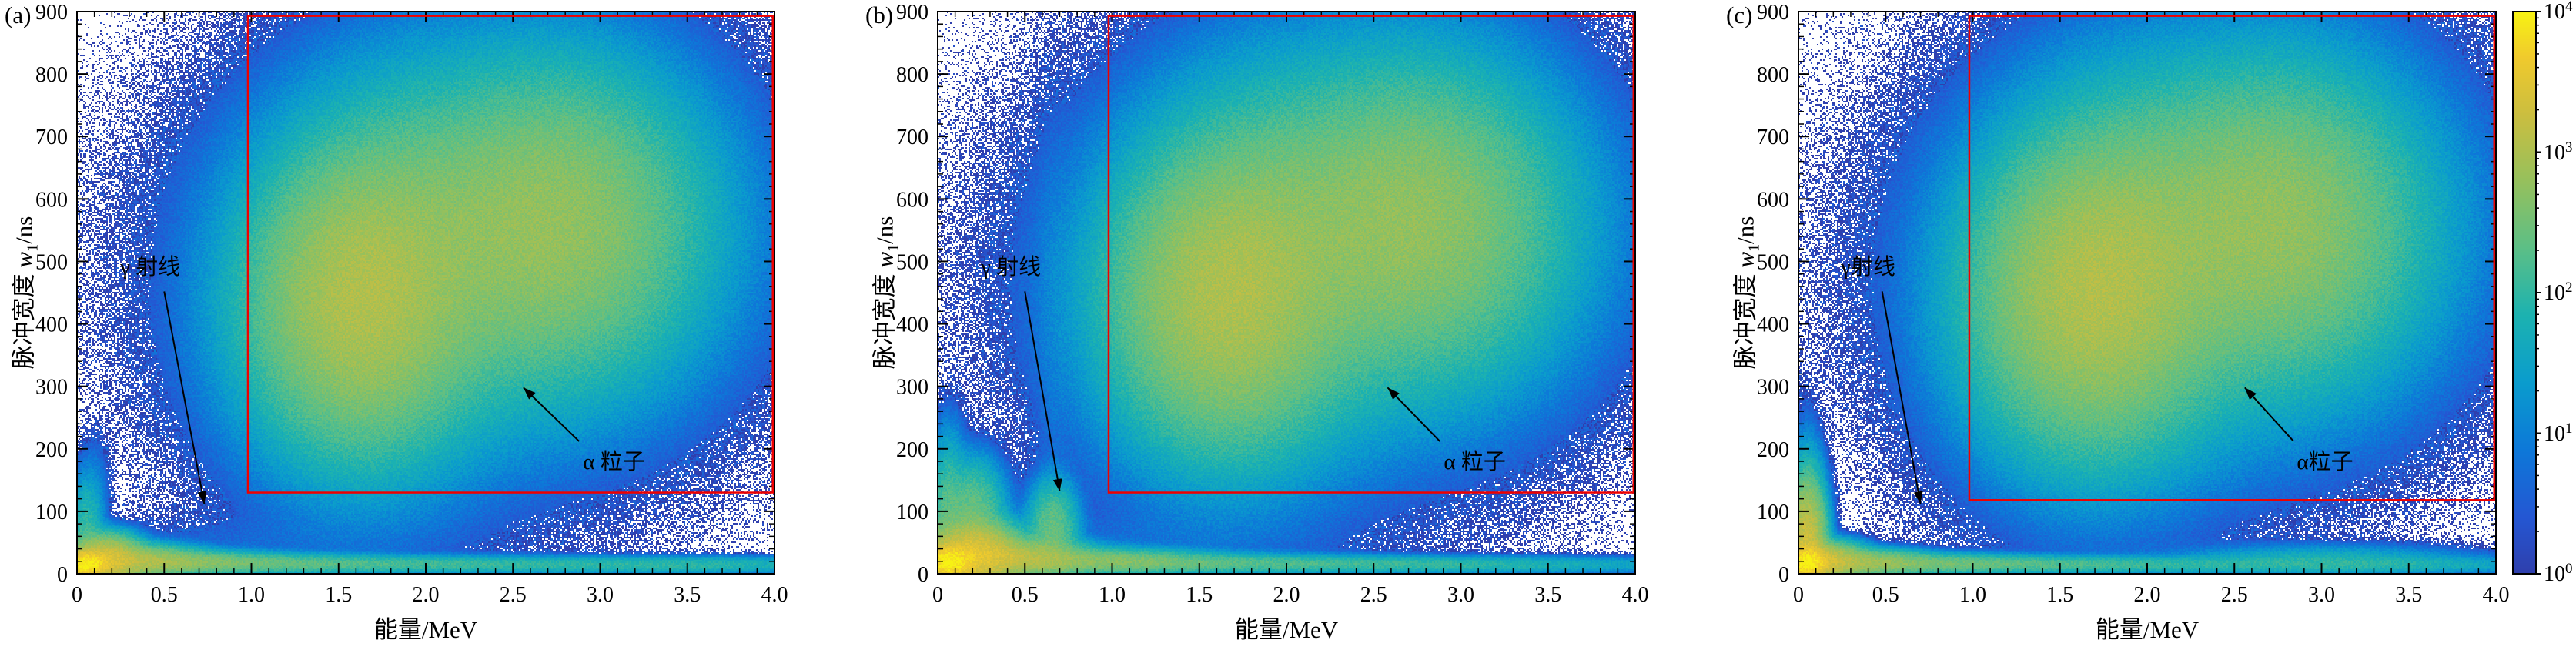 The image size is (2576, 667). I want to click on colorbar-tick-label: 10⁴, so click(2558, 12).